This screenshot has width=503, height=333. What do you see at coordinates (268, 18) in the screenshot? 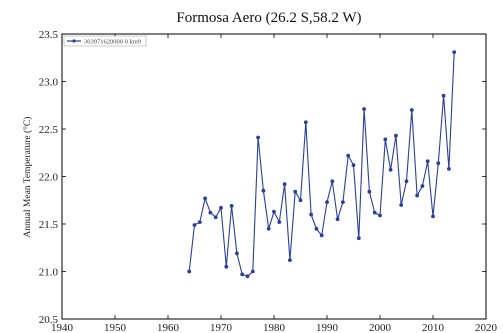
I see `chart-title: Formosa Aero (26.2 S,58.2 W)` at bounding box center [268, 18].